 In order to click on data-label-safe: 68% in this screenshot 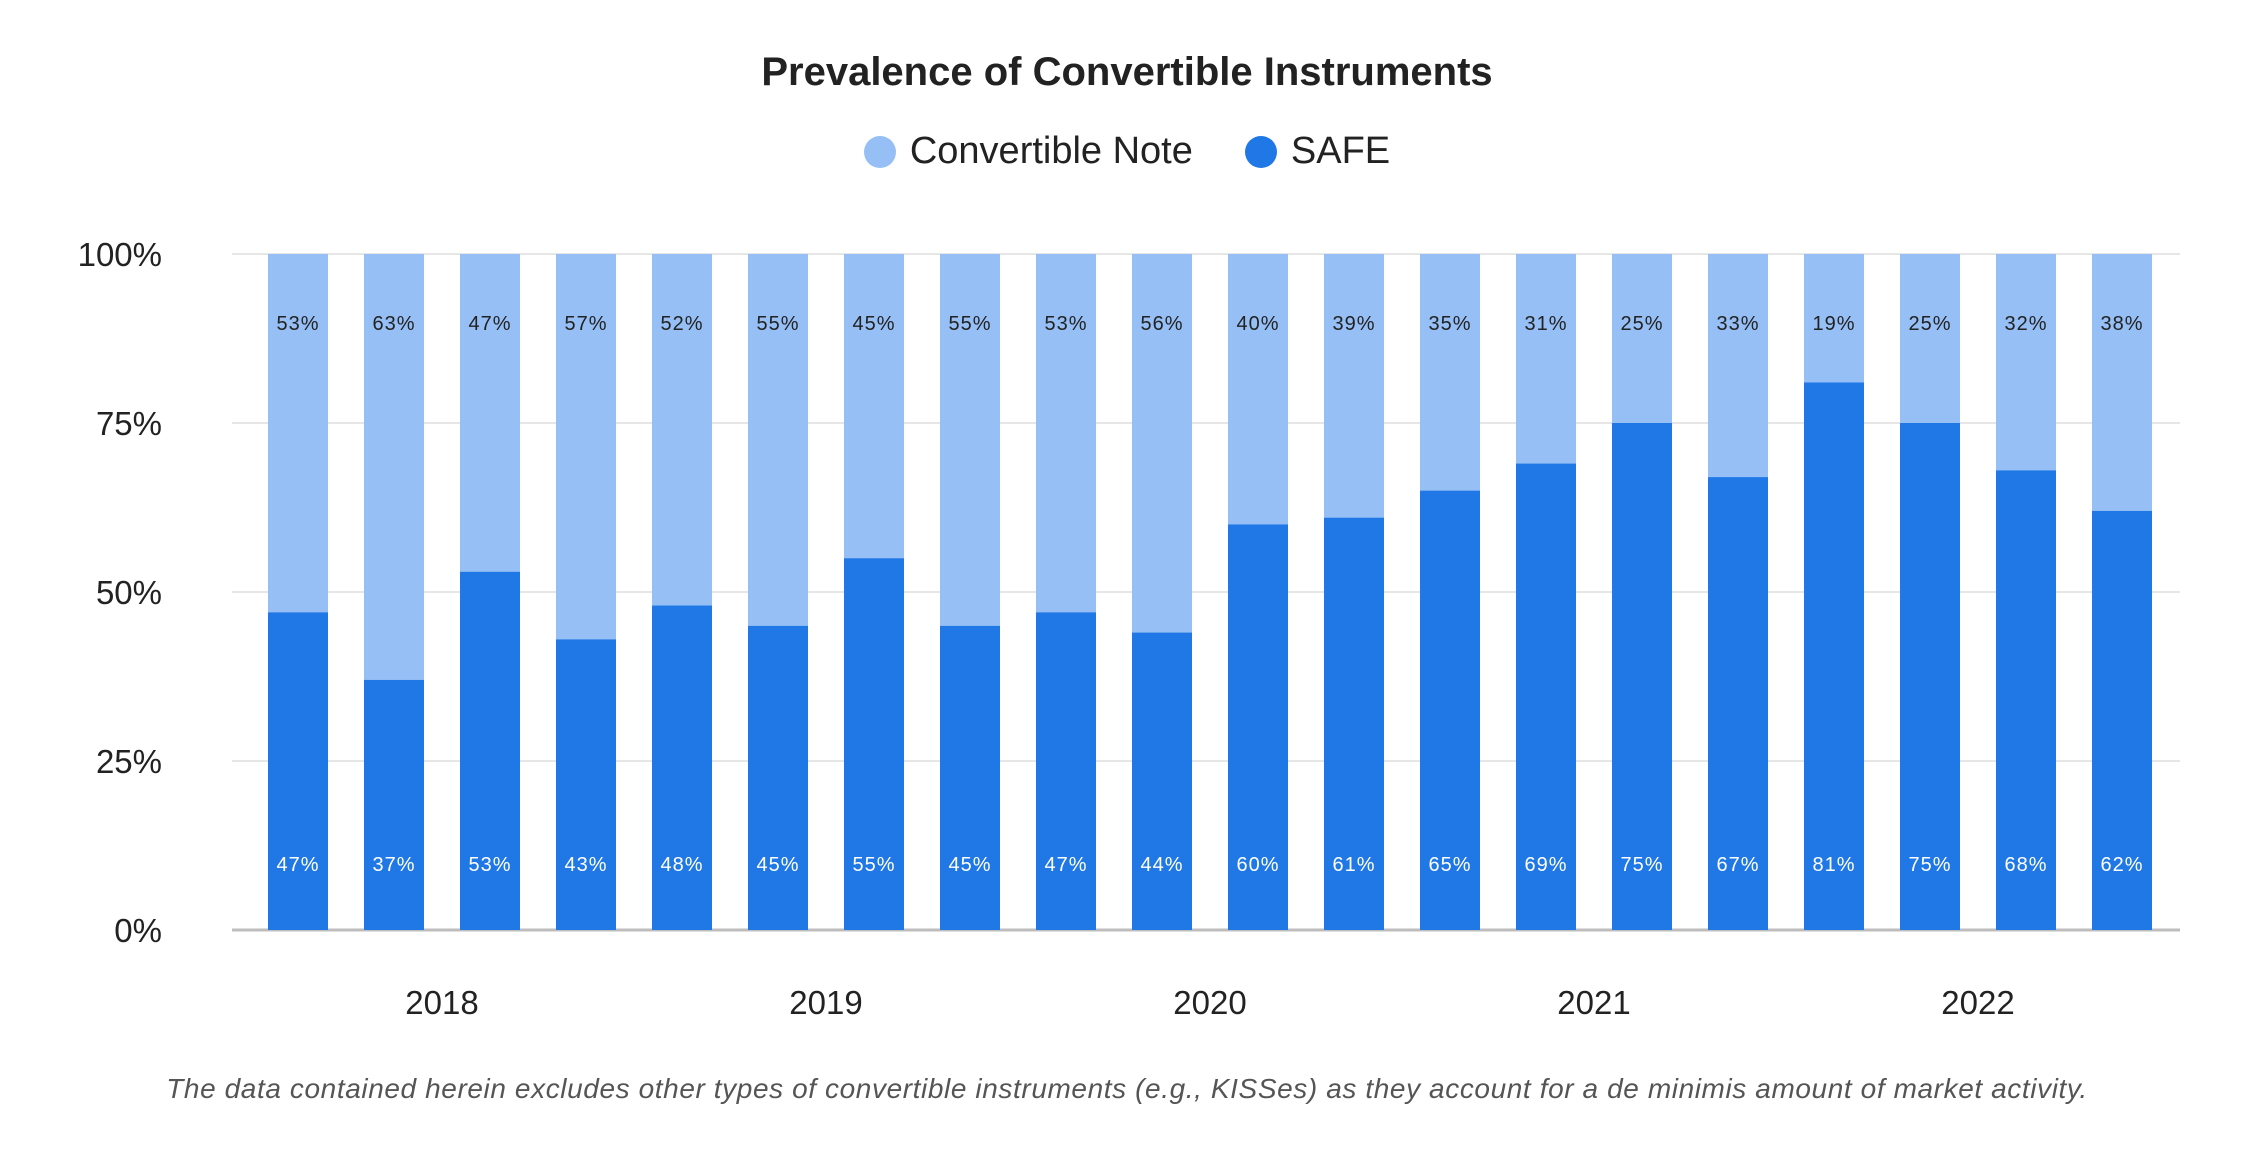, I will do `click(2025, 865)`.